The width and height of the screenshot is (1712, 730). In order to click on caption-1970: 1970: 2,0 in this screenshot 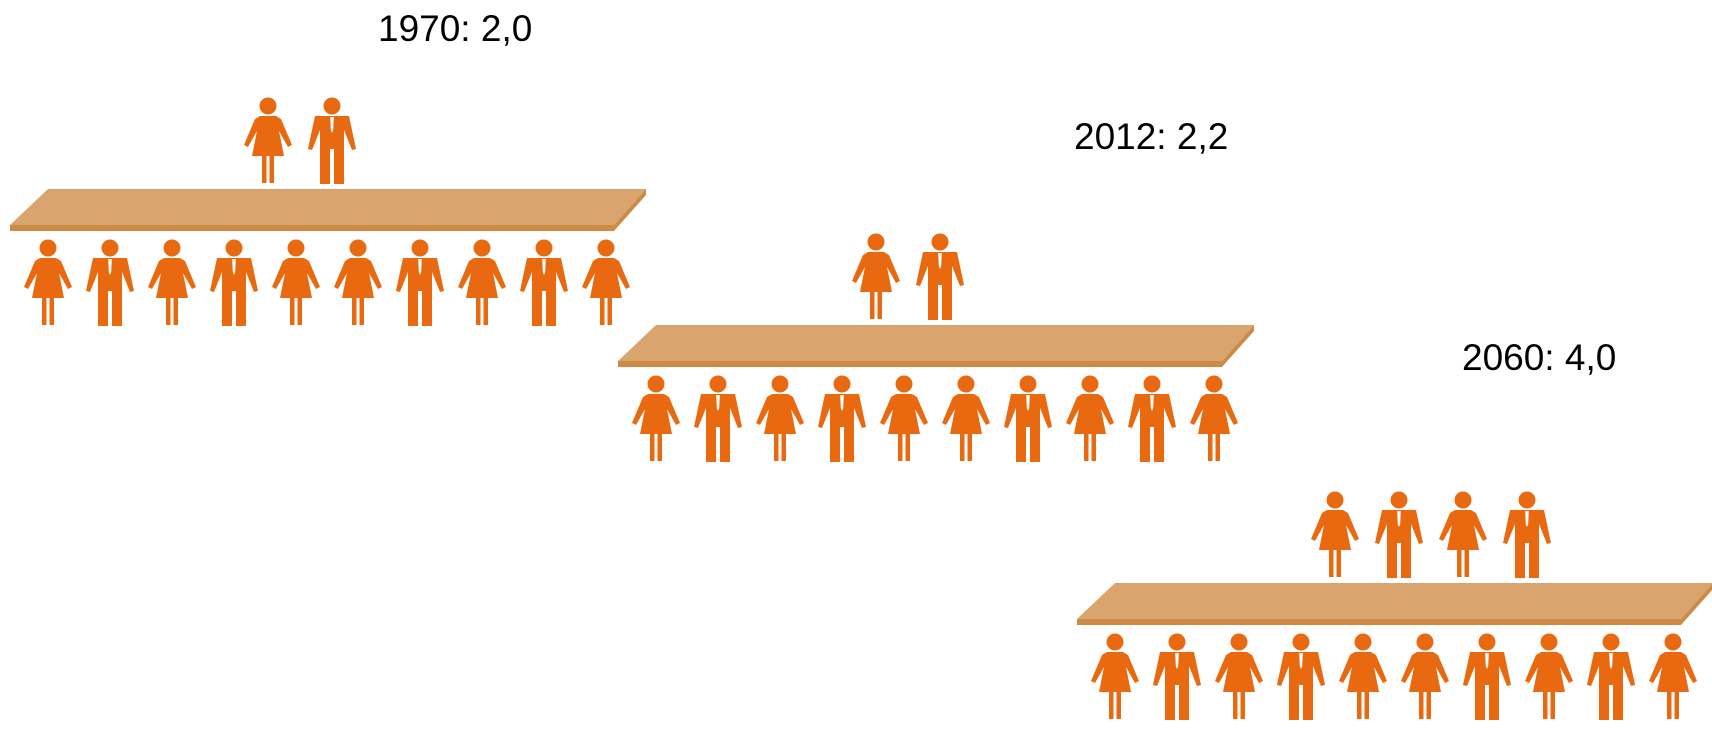, I will do `click(455, 28)`.